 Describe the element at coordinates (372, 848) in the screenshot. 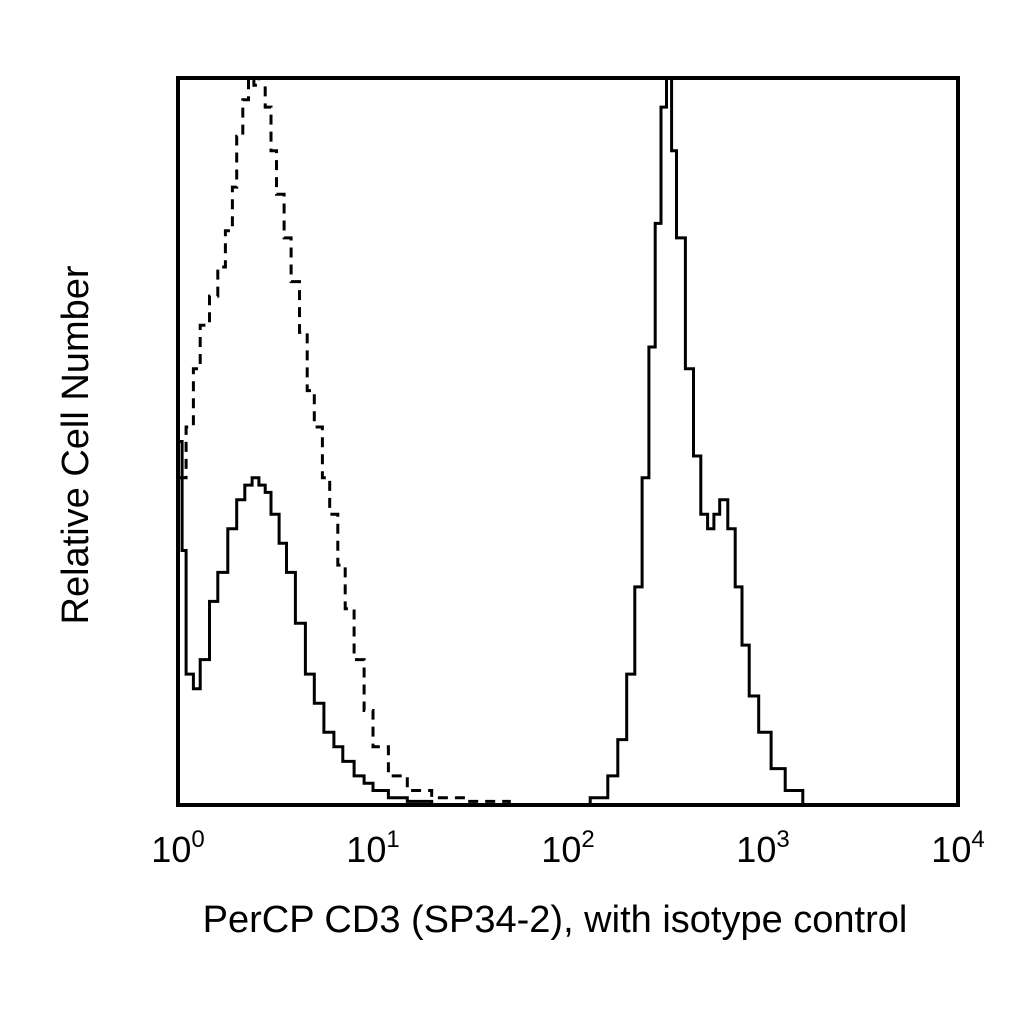

I see `x-tick-label: 10¹` at that location.